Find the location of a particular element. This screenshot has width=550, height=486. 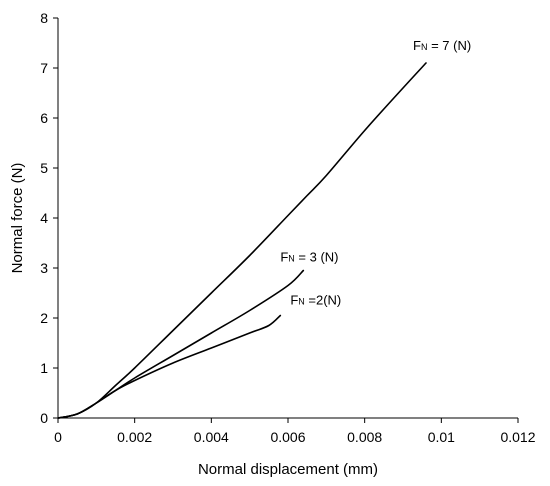

series-fn-3-line is located at coordinates (181, 344).